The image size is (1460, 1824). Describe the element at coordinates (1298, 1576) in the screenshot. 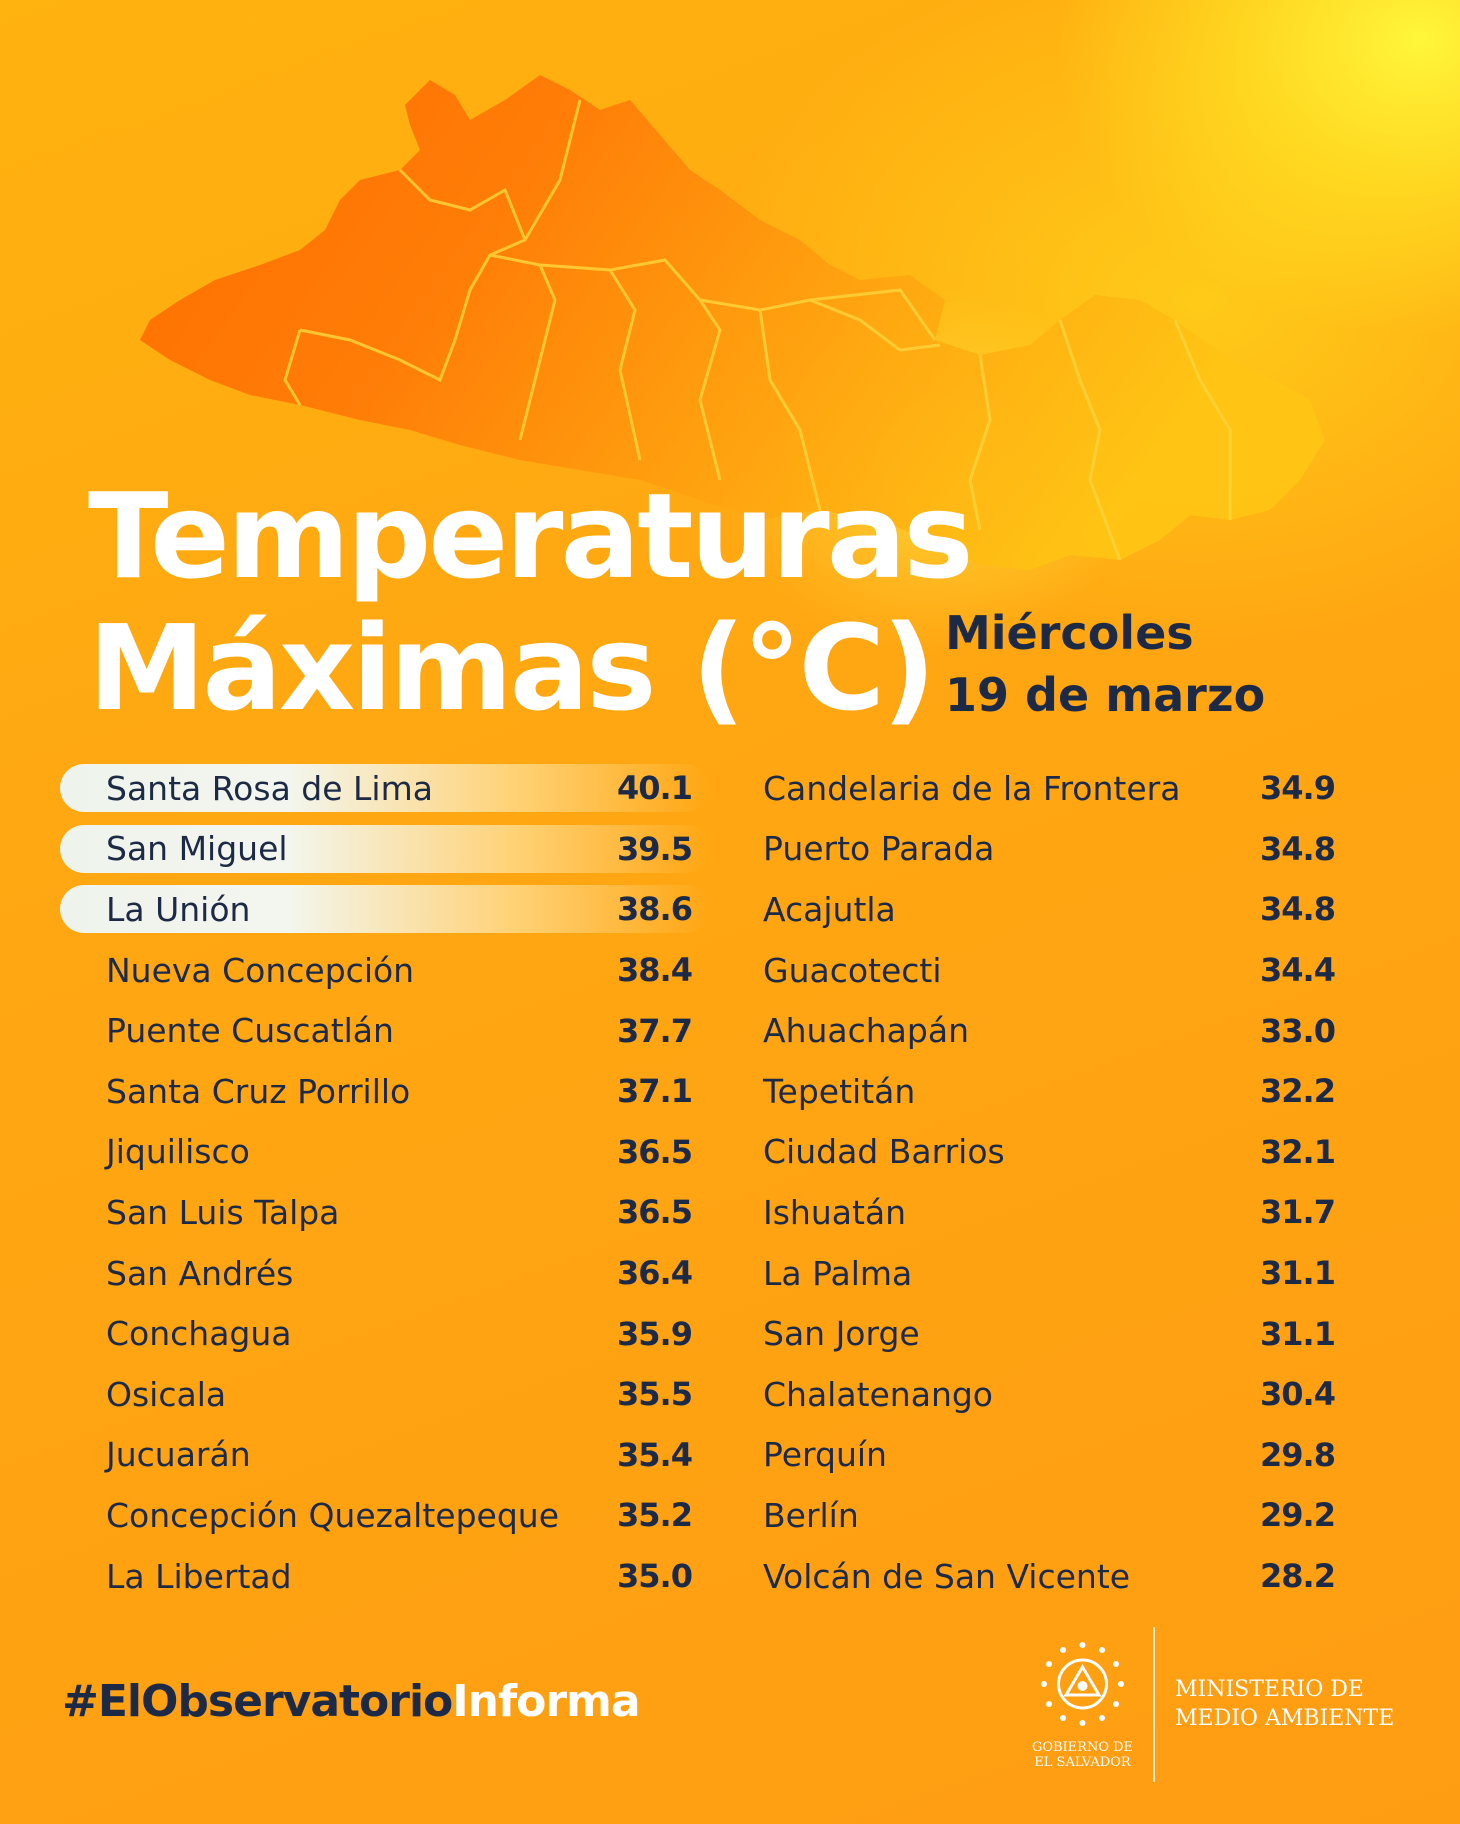

I see `temperature-value: 28.2` at that location.